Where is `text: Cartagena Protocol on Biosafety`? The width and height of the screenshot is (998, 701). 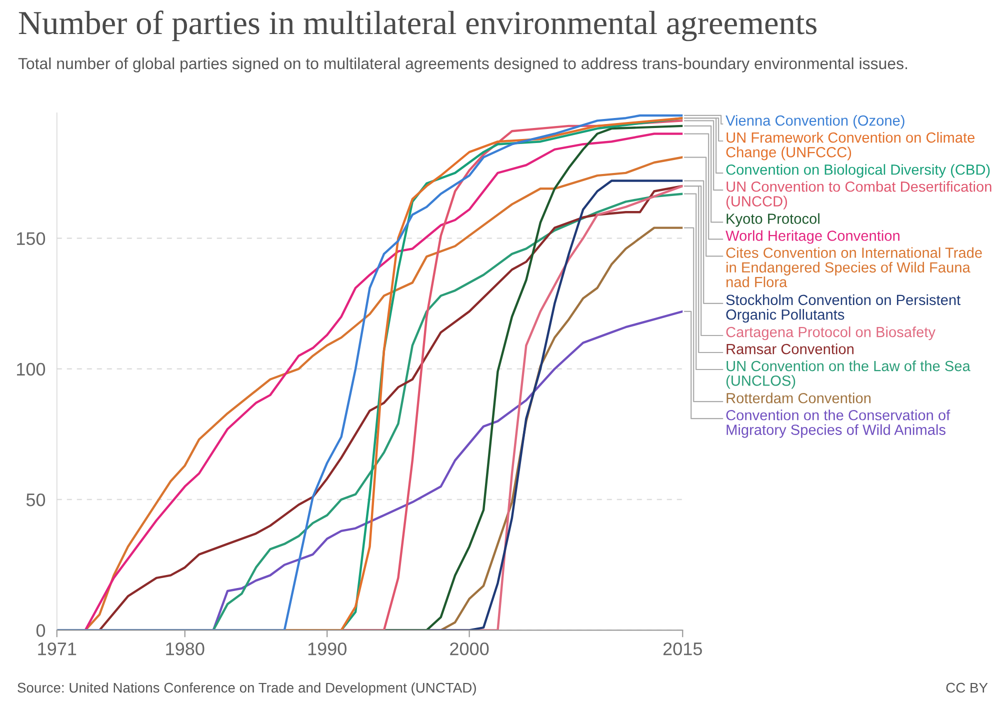 text: Cartagena Protocol on Biosafety is located at coordinates (831, 333).